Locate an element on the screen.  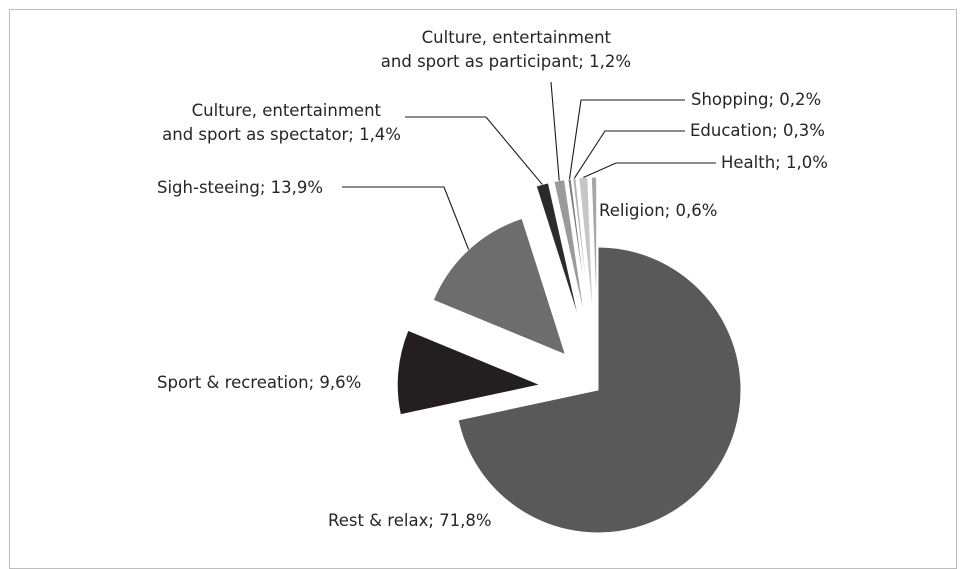
leader-health is located at coordinates (649, 170).